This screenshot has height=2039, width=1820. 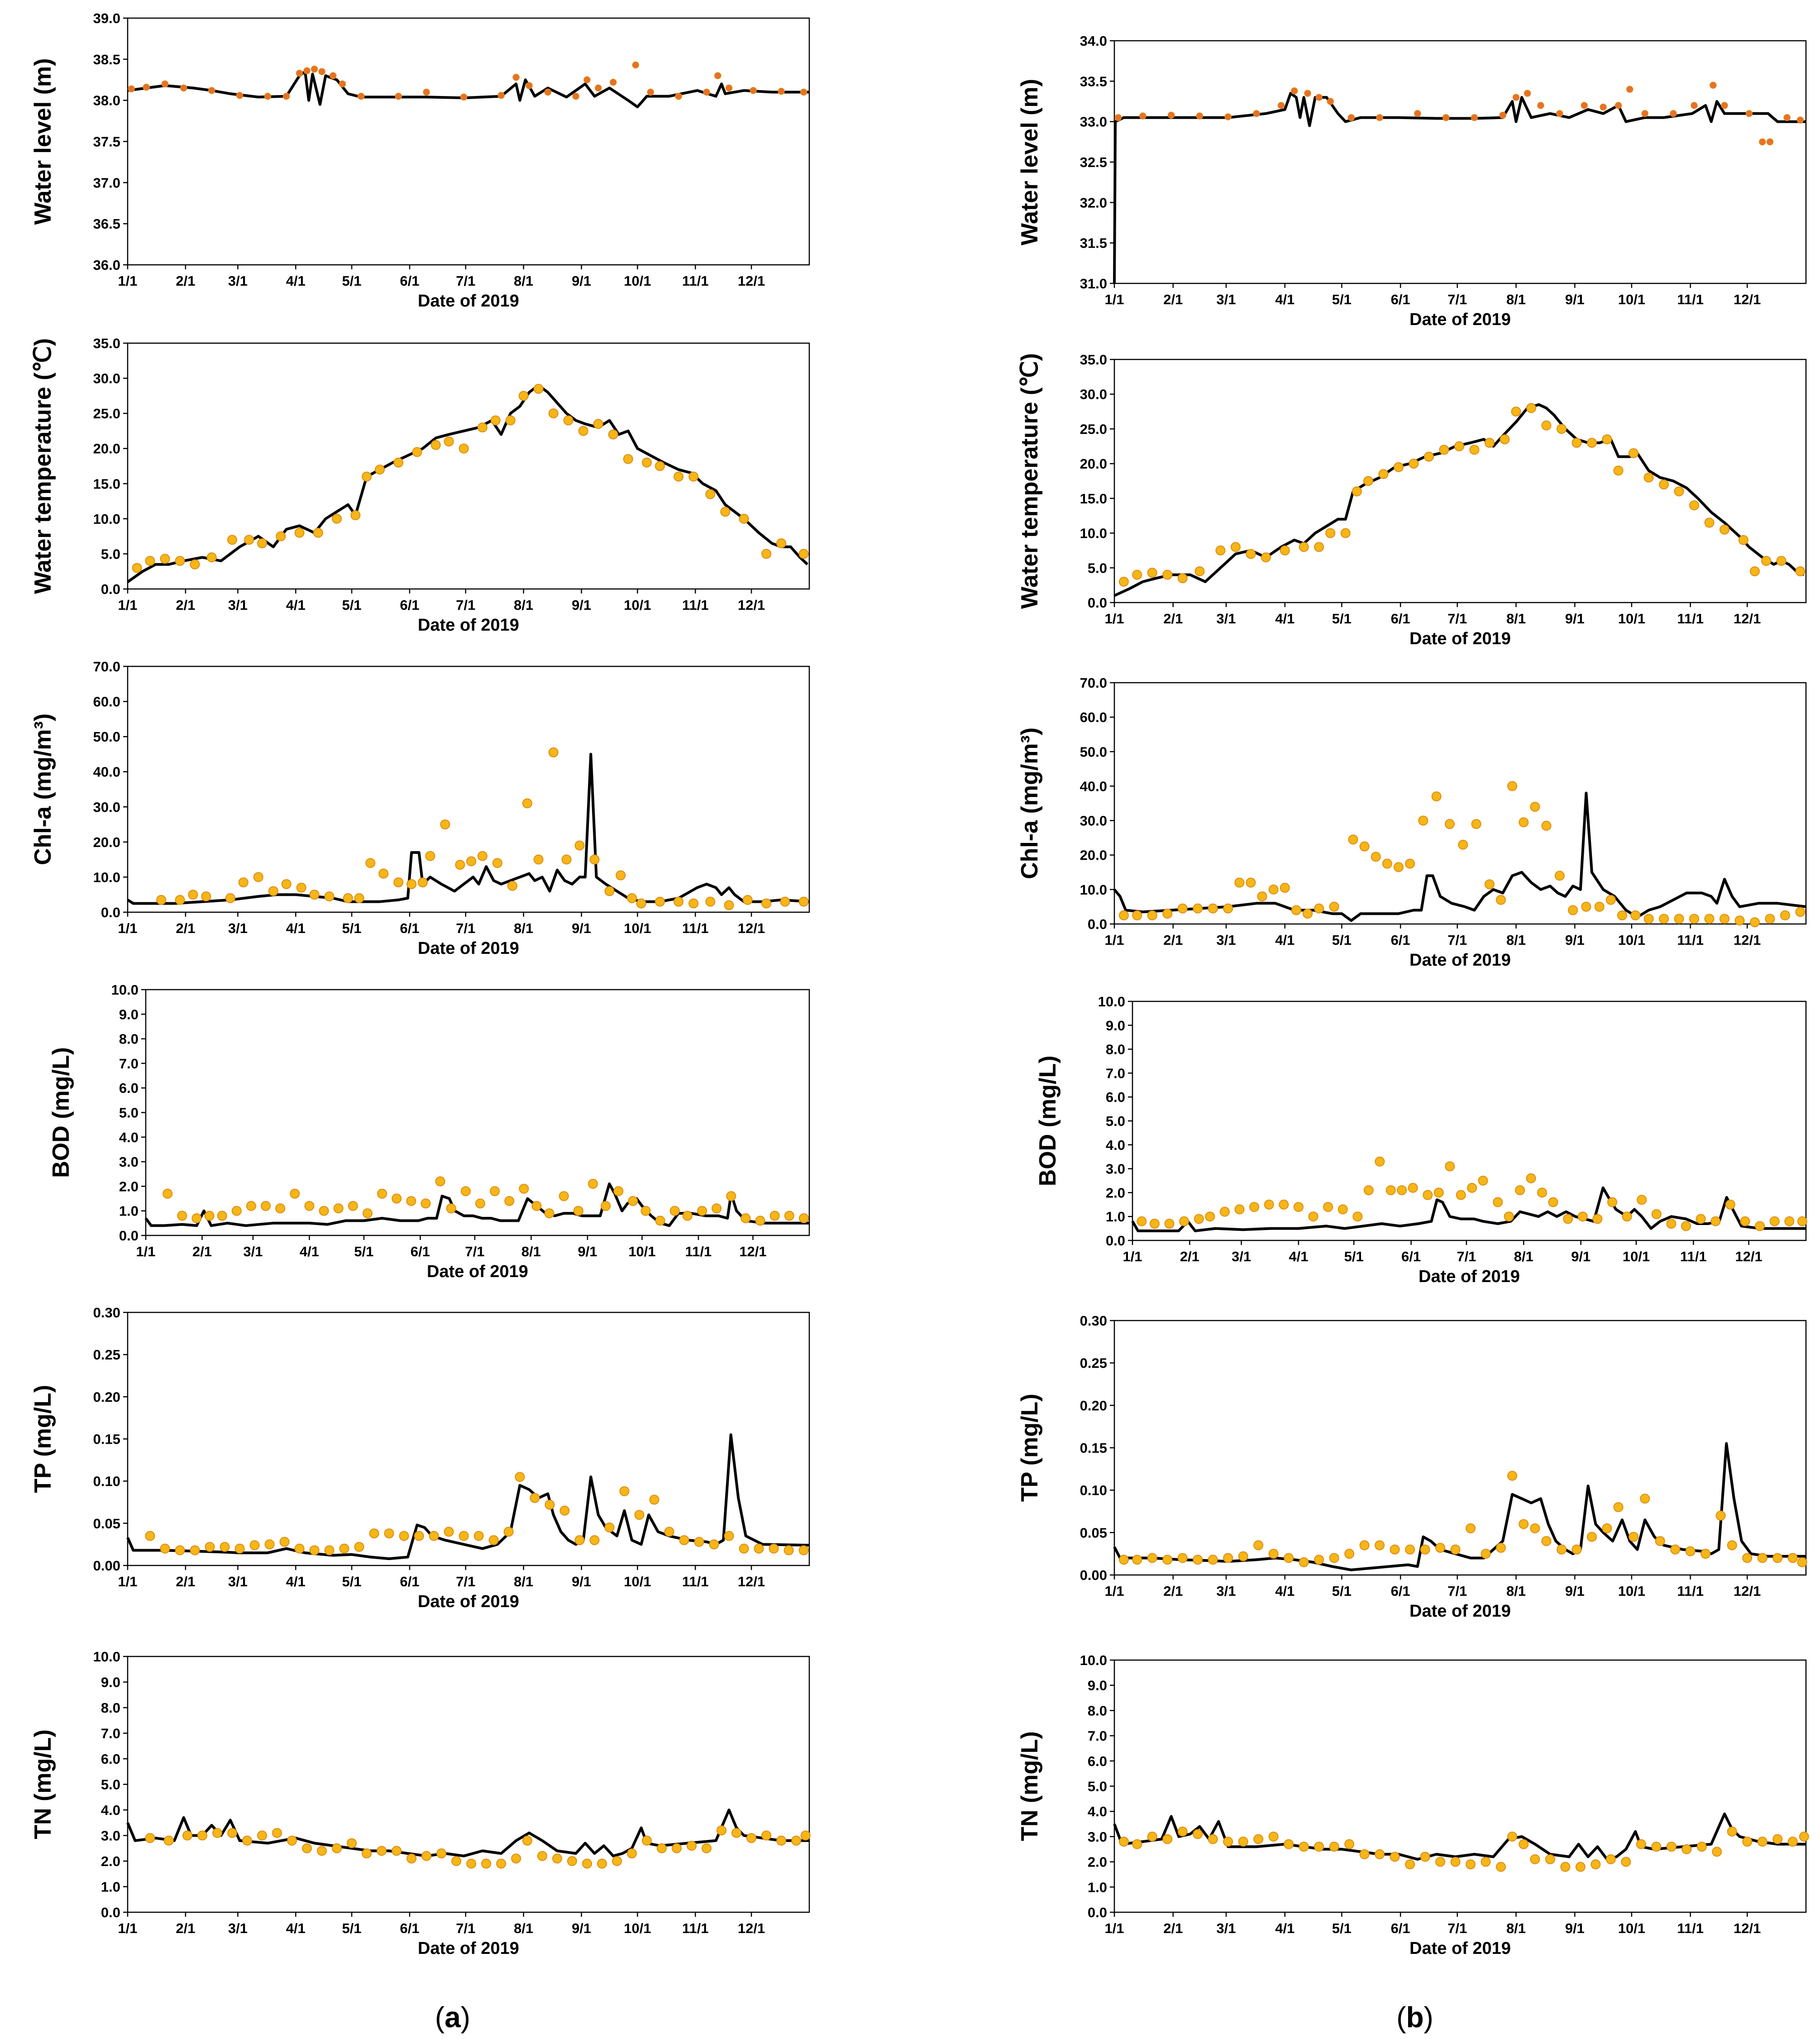 What do you see at coordinates (106, 59) in the screenshot?
I see `y-tick-label: 38.5` at bounding box center [106, 59].